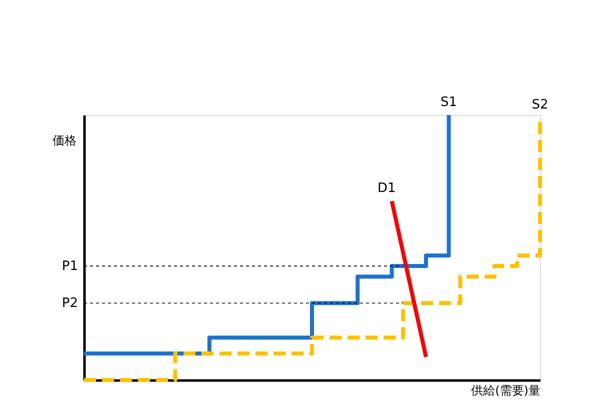 The height and width of the screenshot is (400, 600). What do you see at coordinates (64, 141) in the screenshot?
I see `y-axis-title: 価格` at bounding box center [64, 141].